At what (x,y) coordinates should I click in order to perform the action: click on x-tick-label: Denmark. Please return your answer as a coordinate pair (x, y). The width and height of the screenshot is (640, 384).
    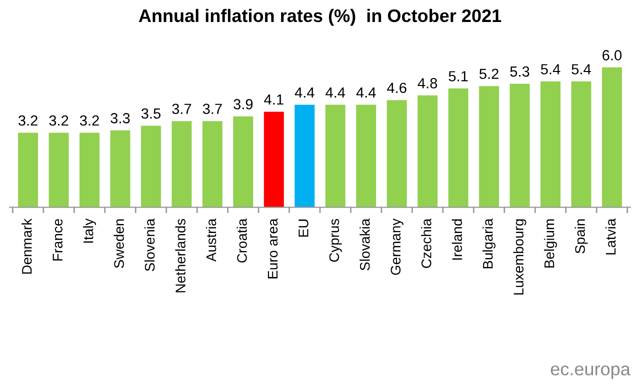
    Looking at the image, I should click on (27, 246).